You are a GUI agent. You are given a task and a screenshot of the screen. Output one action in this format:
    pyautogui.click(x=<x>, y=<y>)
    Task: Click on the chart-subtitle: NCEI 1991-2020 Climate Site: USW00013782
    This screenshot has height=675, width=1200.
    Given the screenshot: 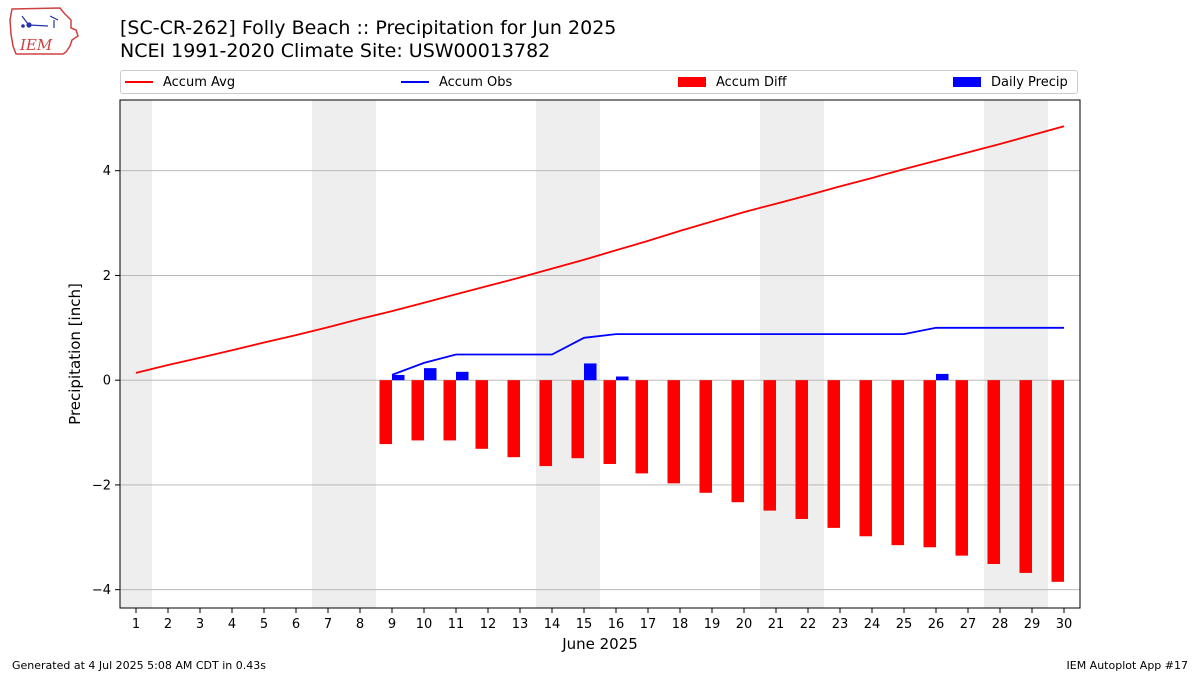 What is the action you would take?
    pyautogui.click(x=335, y=51)
    